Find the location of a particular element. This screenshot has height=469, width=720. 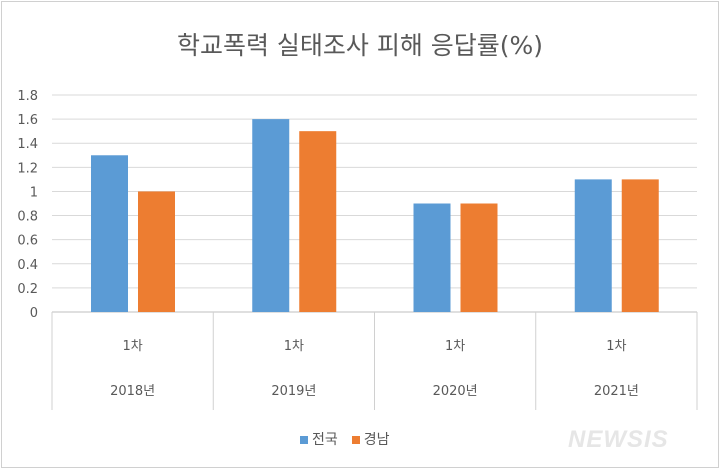

category-group-label: 2021년 is located at coordinates (616, 391).